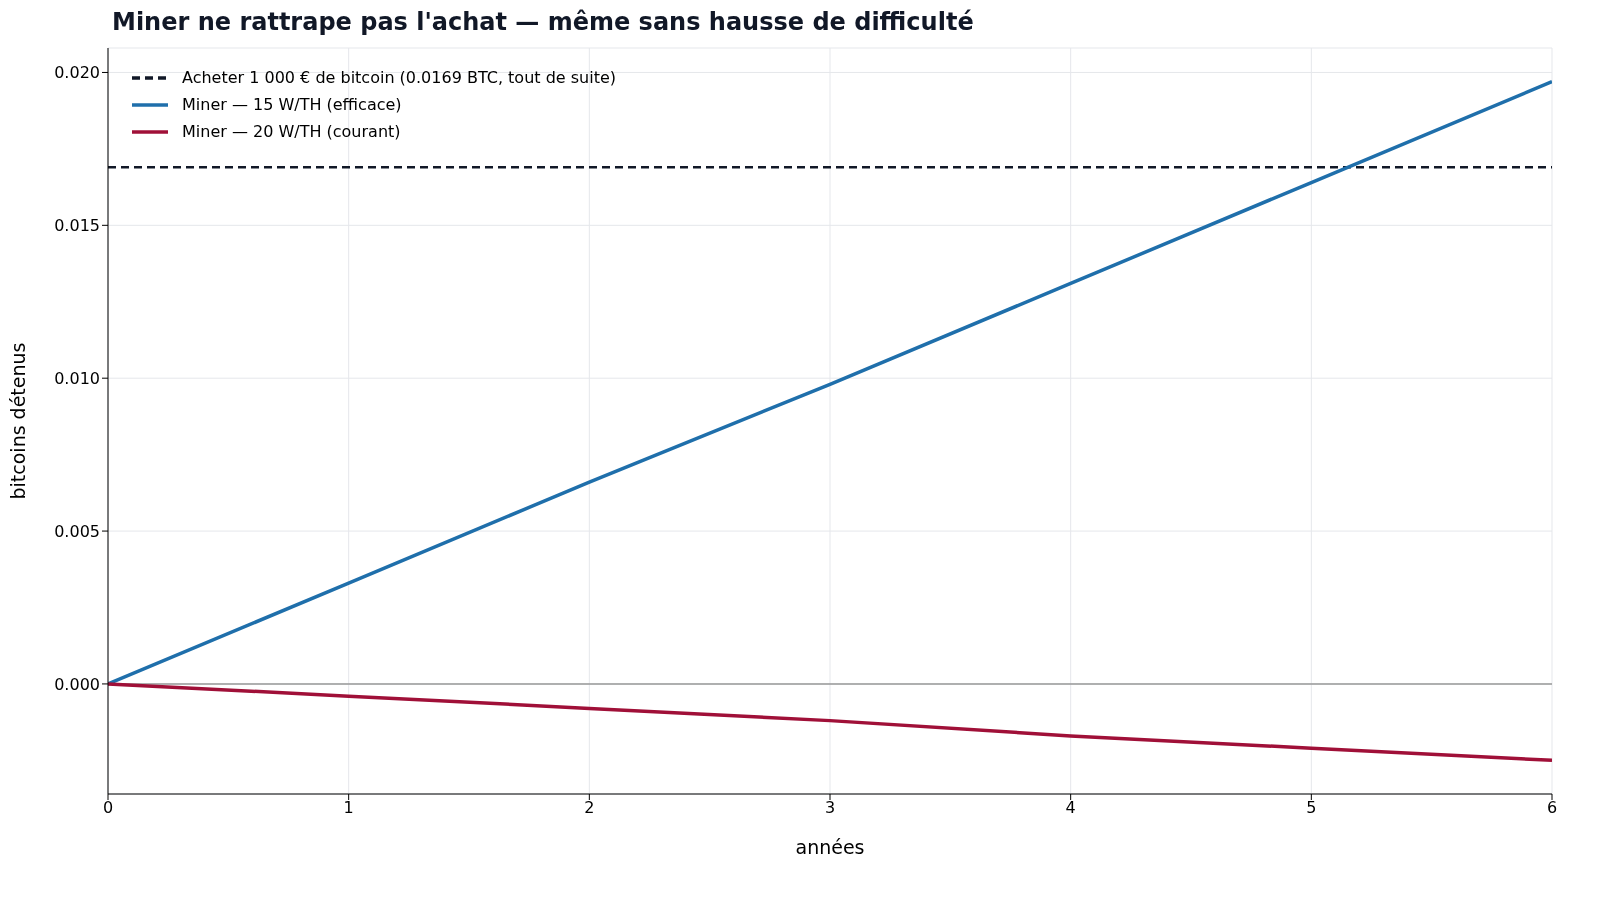 Image resolution: width=1600 pixels, height=900 pixels. I want to click on x-tick-label: 2, so click(589, 808).